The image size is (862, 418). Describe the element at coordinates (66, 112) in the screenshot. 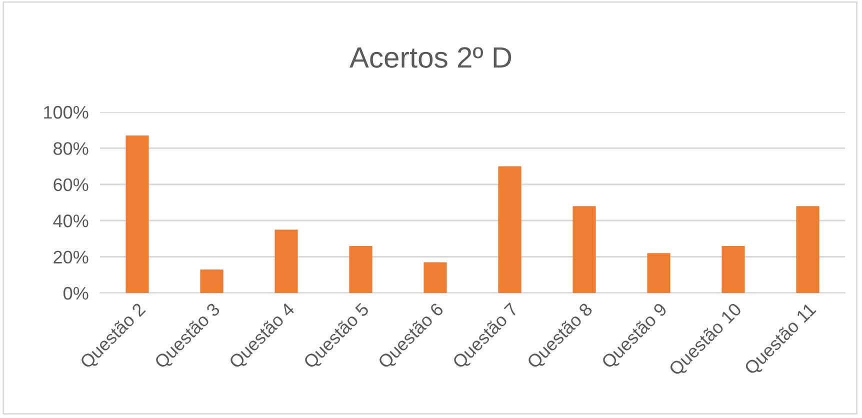

I see `y-tick-label: 100%` at that location.